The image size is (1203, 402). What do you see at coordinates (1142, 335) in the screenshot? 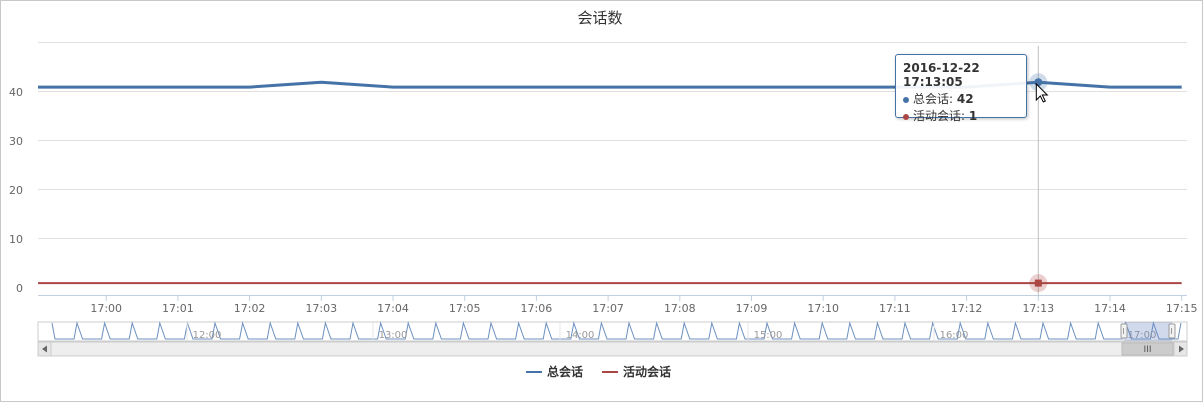
I see `navigator-tick-label: 17:00` at bounding box center [1142, 335].